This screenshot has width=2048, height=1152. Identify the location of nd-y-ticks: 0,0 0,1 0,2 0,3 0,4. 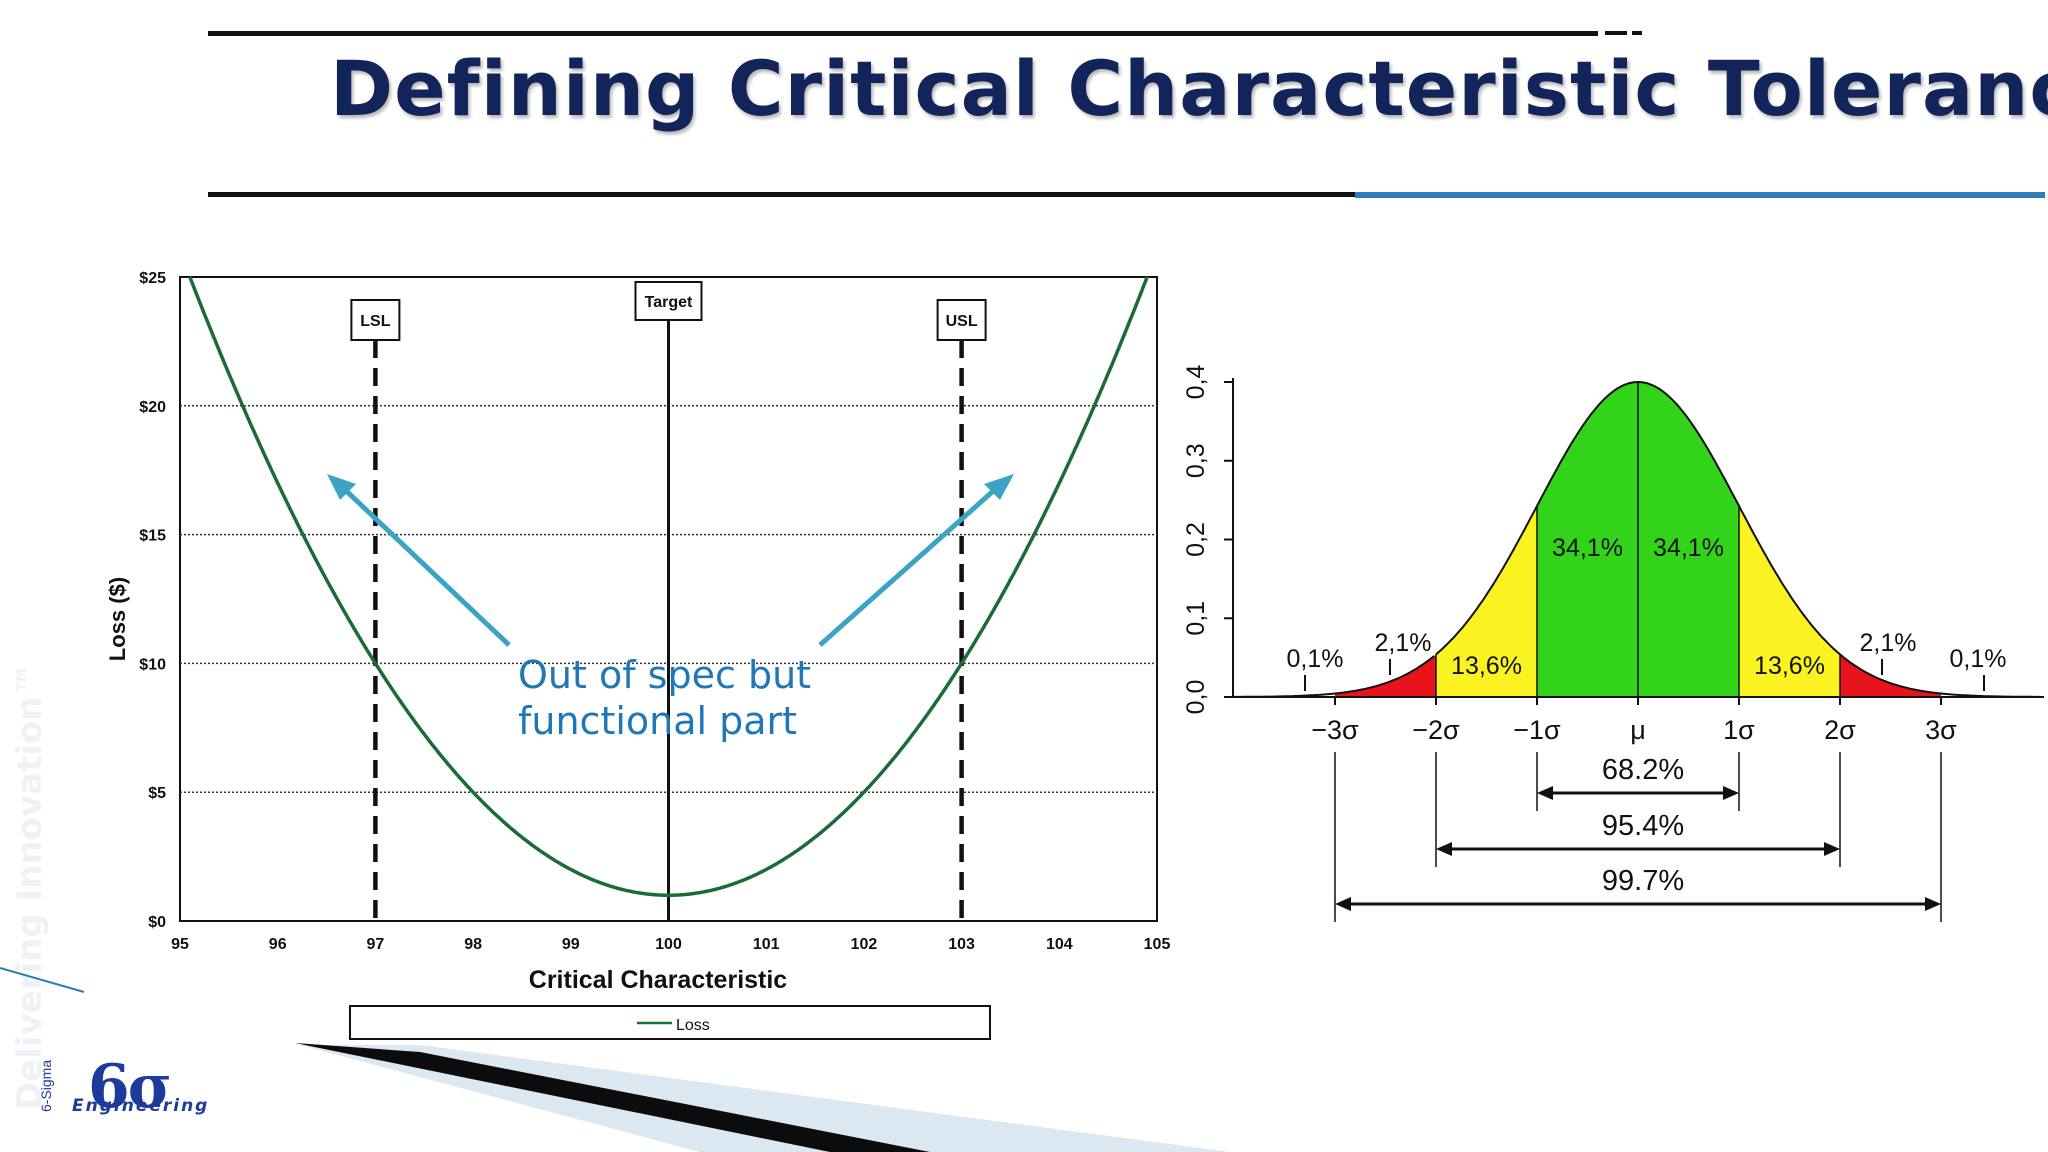
(1207, 540).